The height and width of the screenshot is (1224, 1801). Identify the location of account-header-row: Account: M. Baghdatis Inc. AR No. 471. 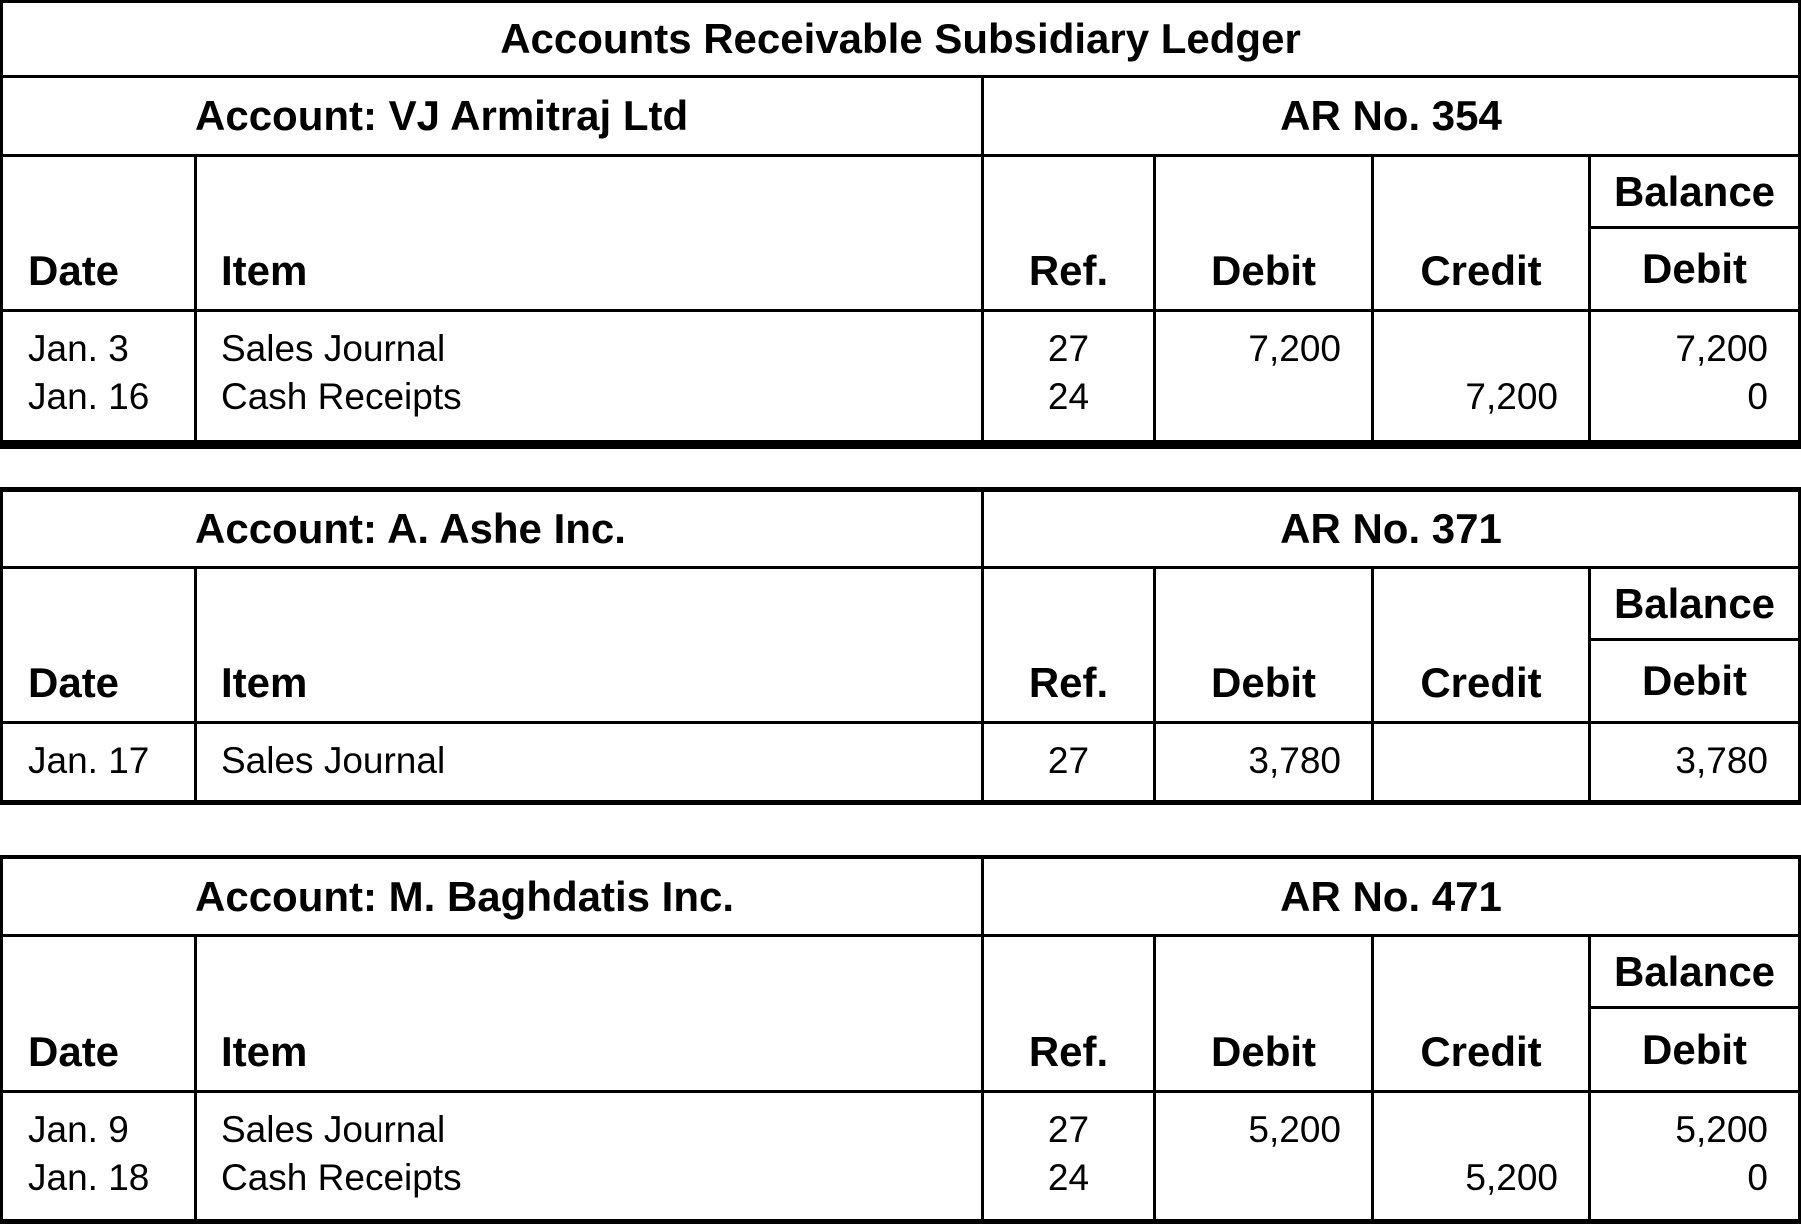
(900, 898).